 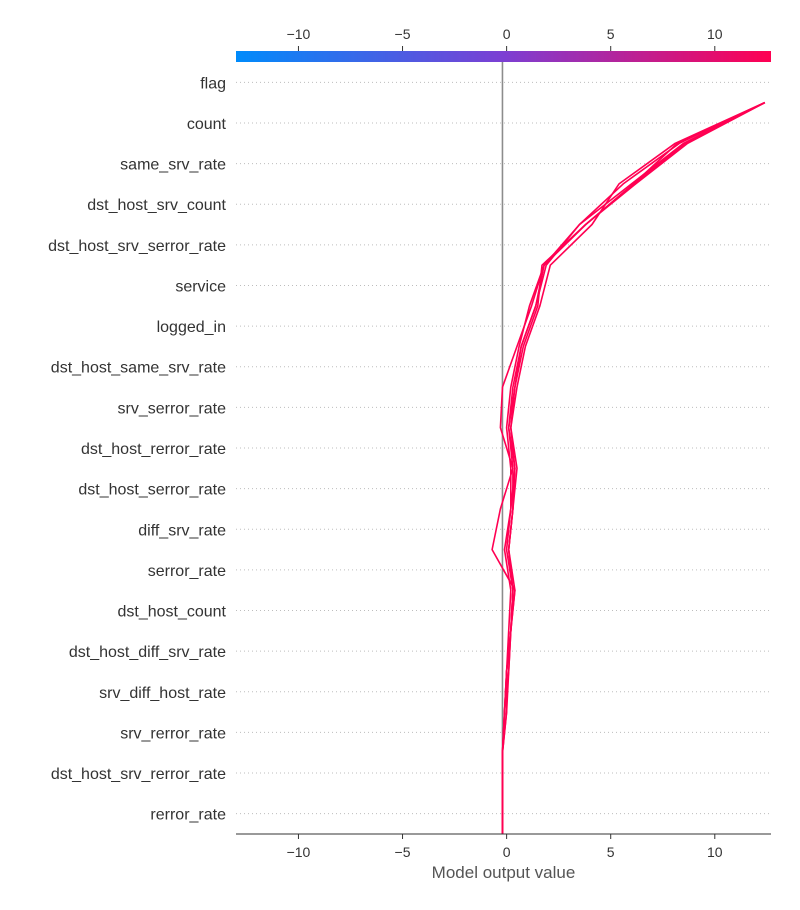 What do you see at coordinates (153, 449) in the screenshot?
I see `feature-label: dst_host_rerror_rate` at bounding box center [153, 449].